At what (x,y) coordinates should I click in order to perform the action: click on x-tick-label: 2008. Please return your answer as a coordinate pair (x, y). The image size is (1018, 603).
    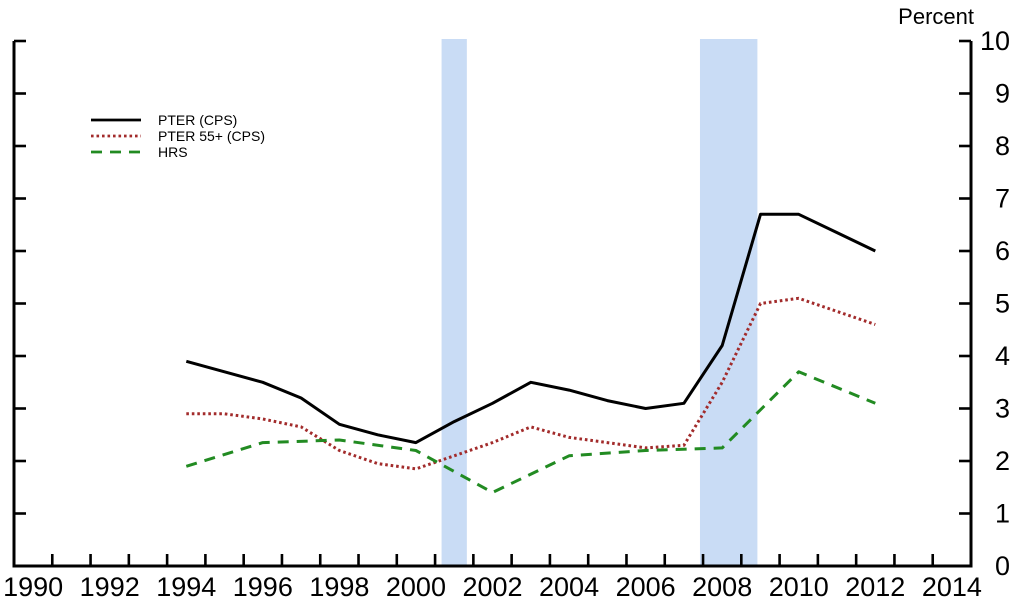
    Looking at the image, I should click on (722, 587).